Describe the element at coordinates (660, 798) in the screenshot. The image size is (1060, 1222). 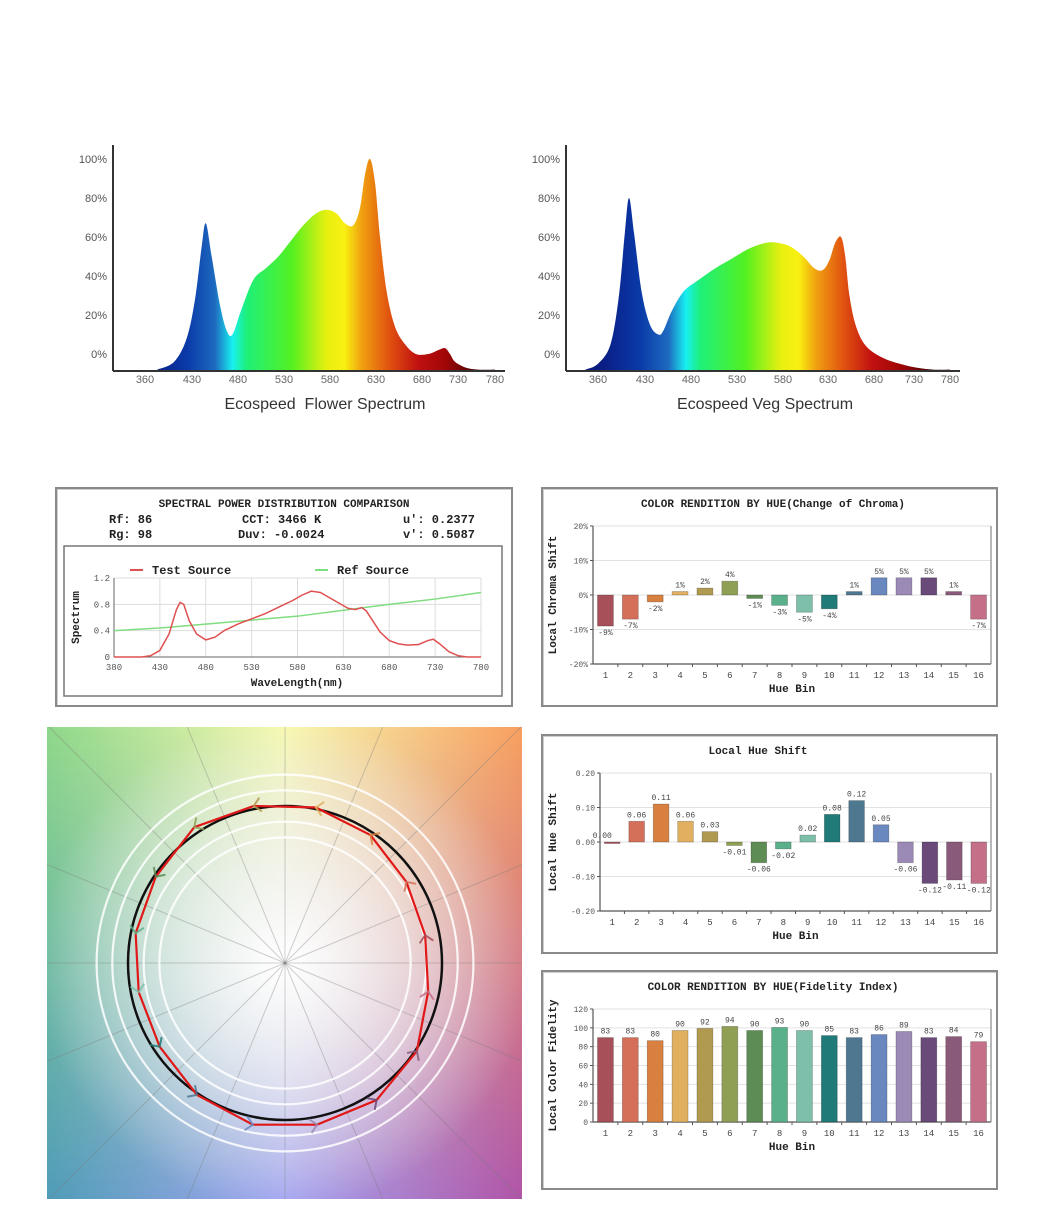
I see `data-label: 0.11` at that location.